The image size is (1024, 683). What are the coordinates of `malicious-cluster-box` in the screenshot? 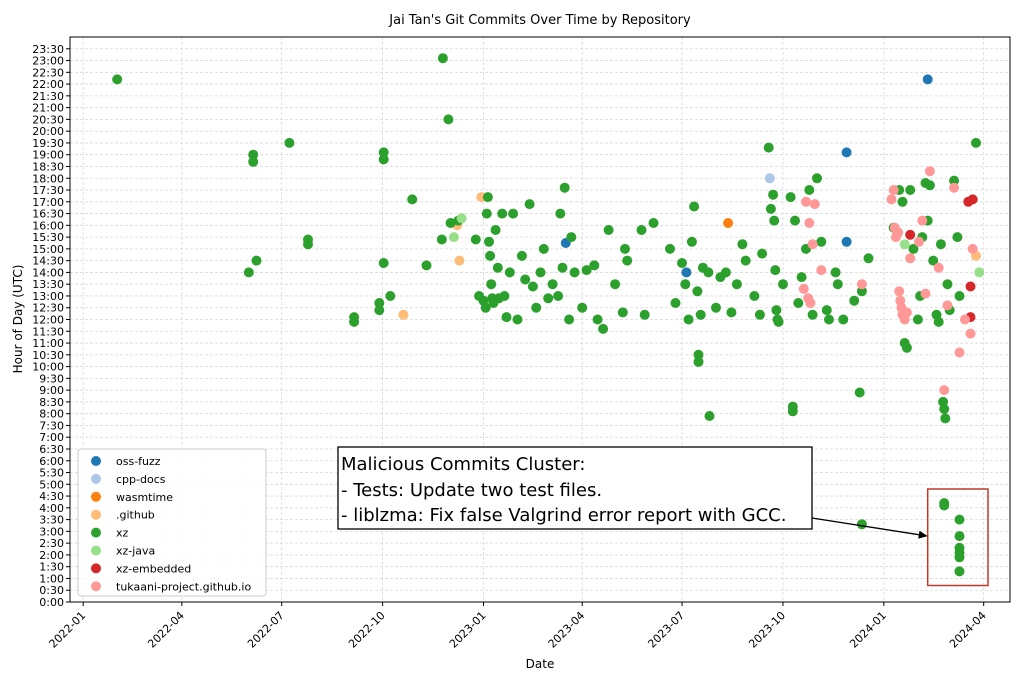 It's located at (957, 537).